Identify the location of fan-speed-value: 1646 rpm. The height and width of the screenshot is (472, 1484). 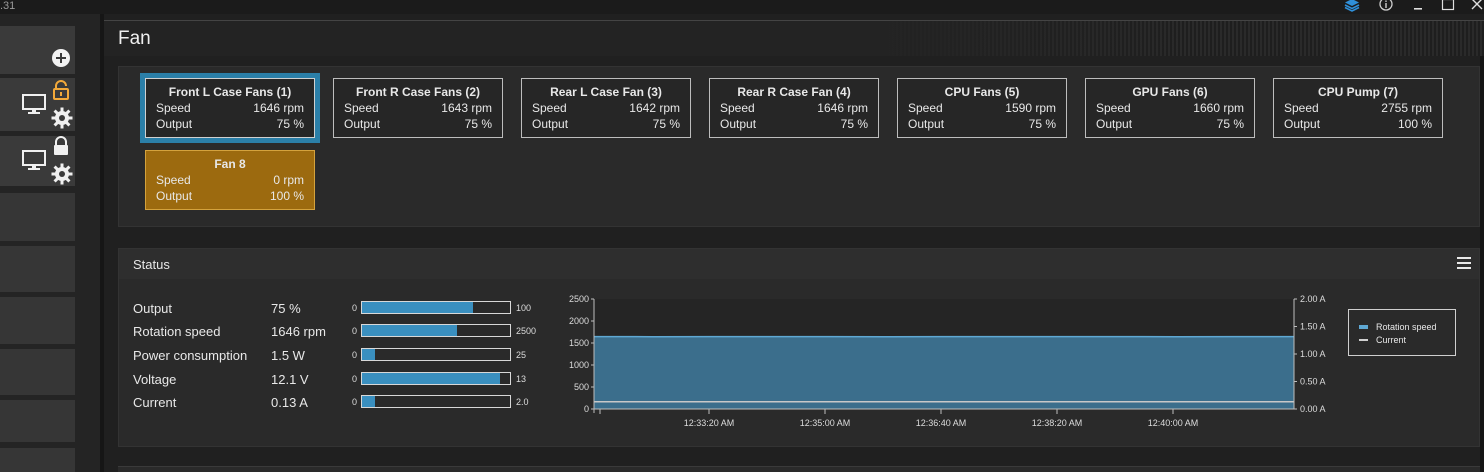
(842, 108).